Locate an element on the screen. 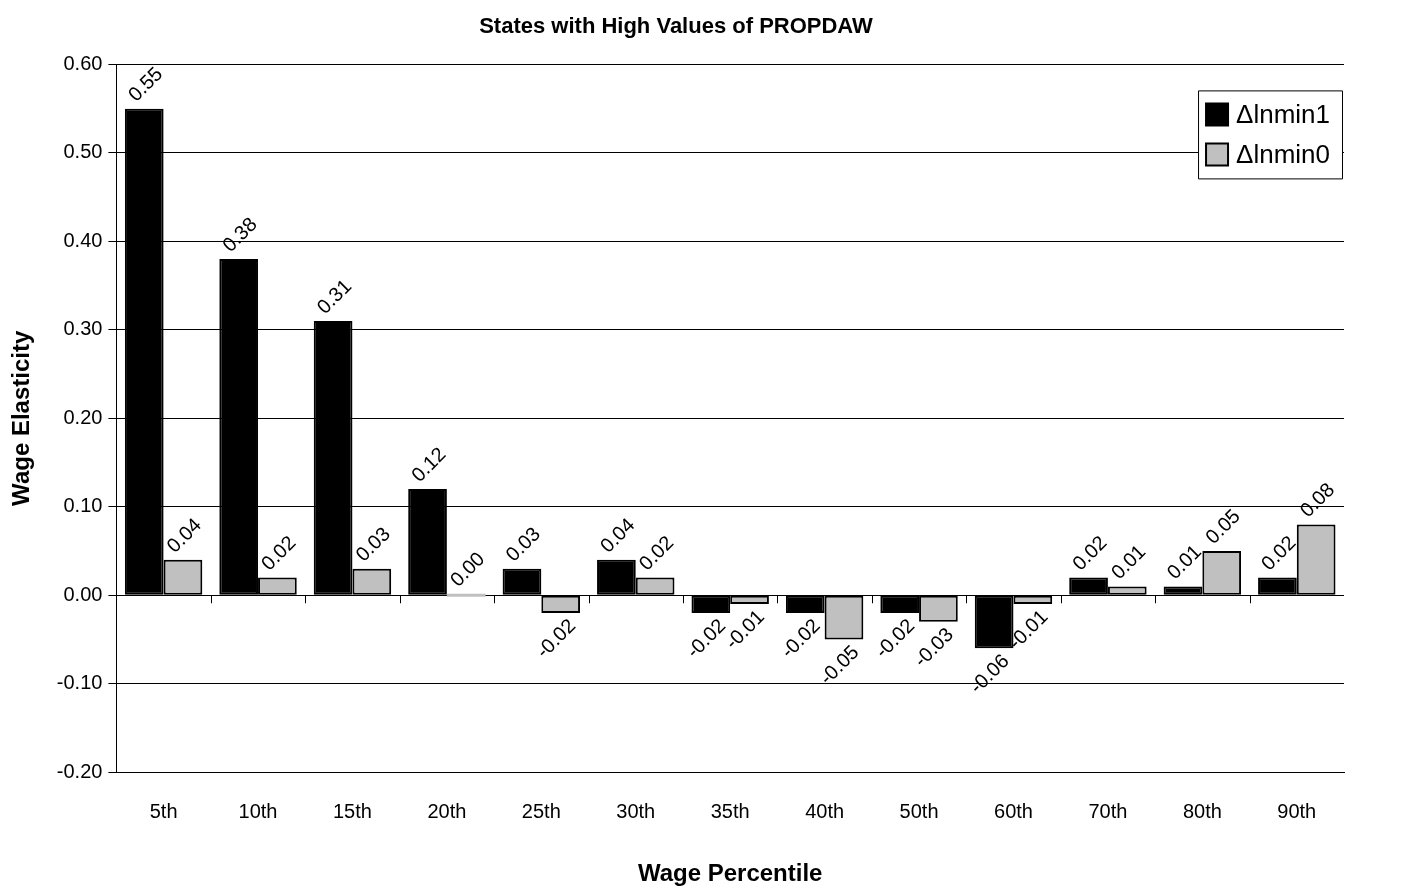  x-tick-label: 90th is located at coordinates (1297, 810).